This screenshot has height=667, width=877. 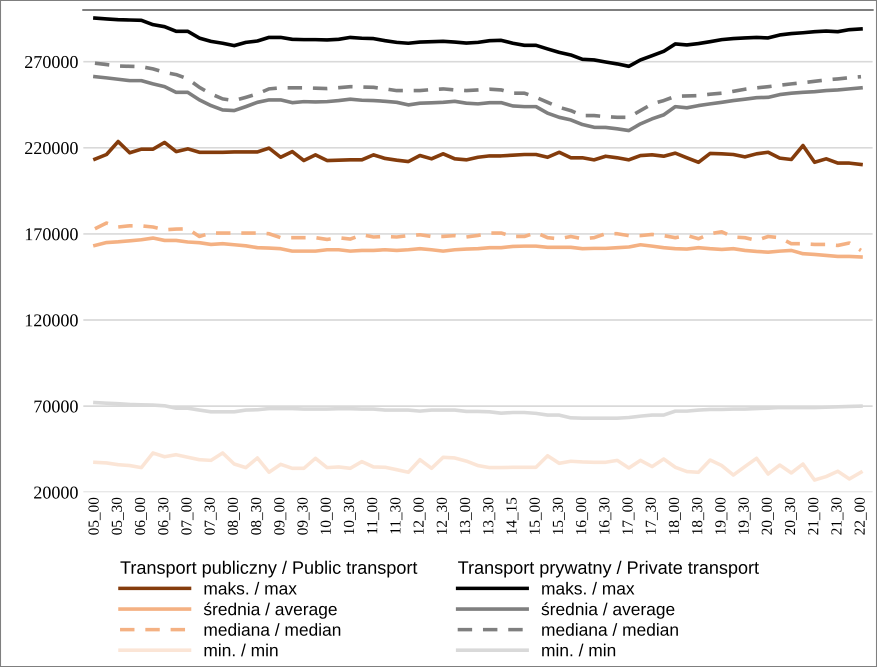 I want to click on x-tick-label: 13_30, so click(x=489, y=516).